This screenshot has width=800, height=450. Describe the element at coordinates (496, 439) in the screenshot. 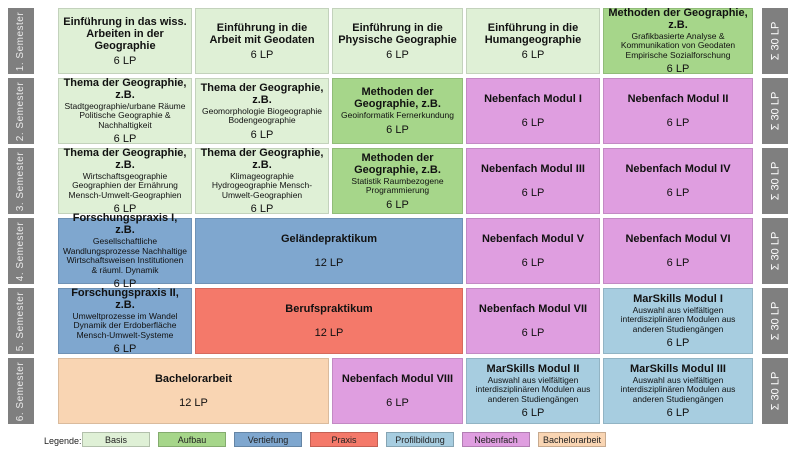

I see `legend-nebenfach: Nebenfach` at that location.